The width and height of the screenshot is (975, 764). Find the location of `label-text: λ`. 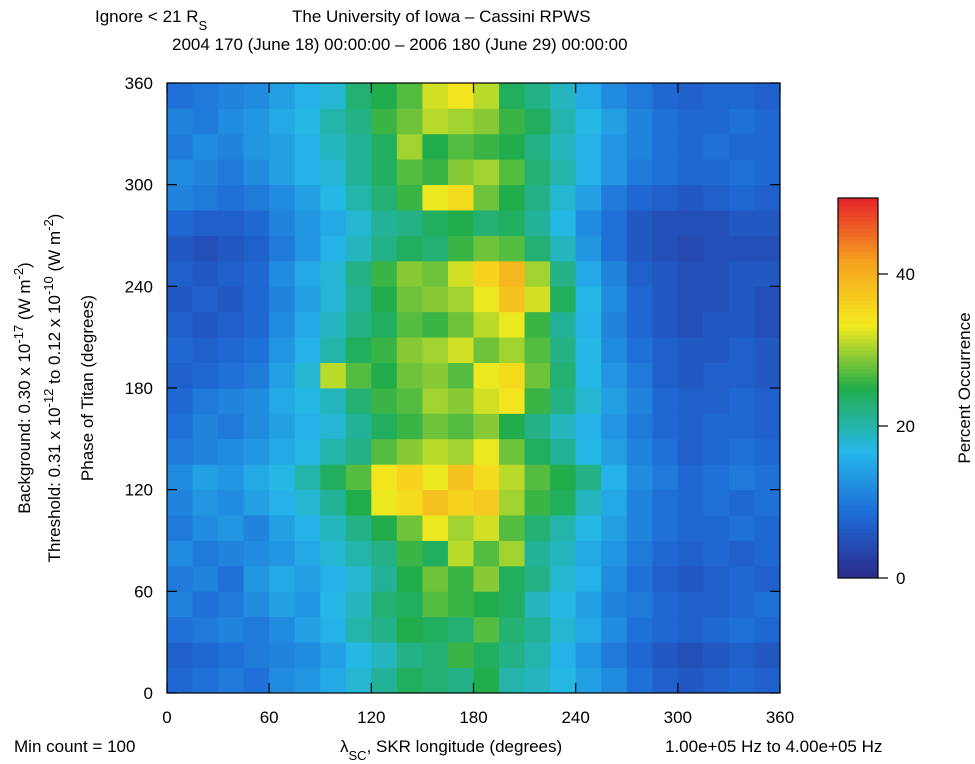

label-text: λ is located at coordinates (344, 746).